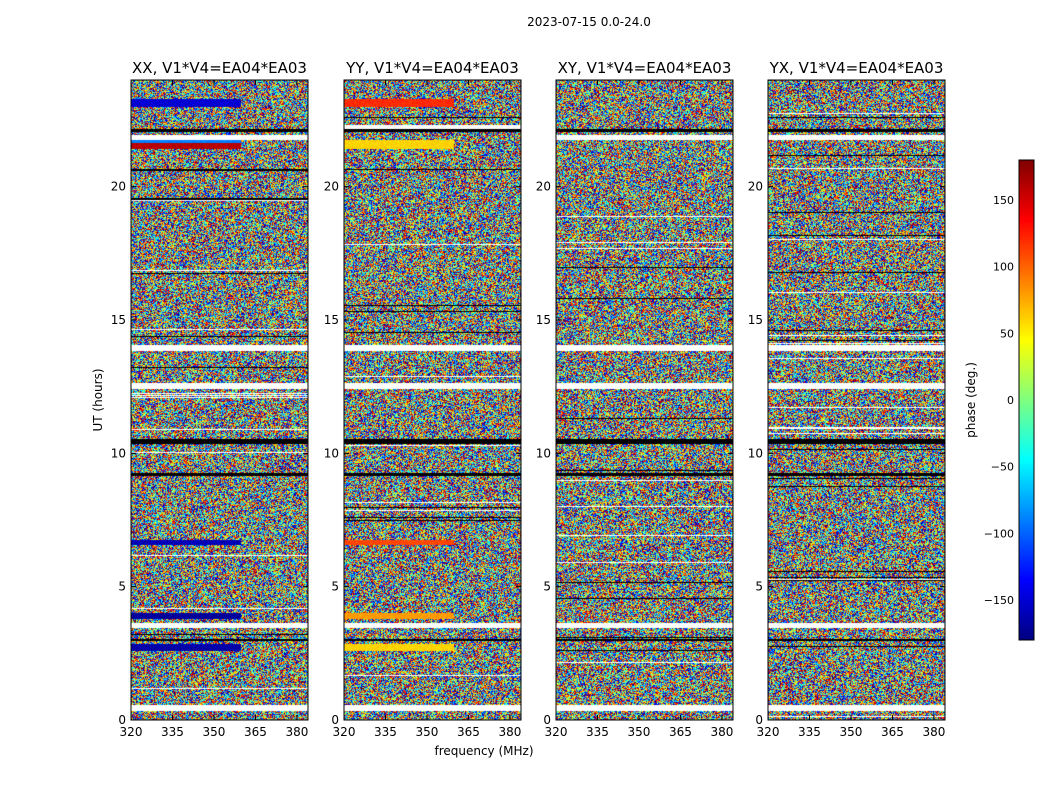 The image size is (1050, 800). I want to click on colorbar-gradient, so click(1026, 400).